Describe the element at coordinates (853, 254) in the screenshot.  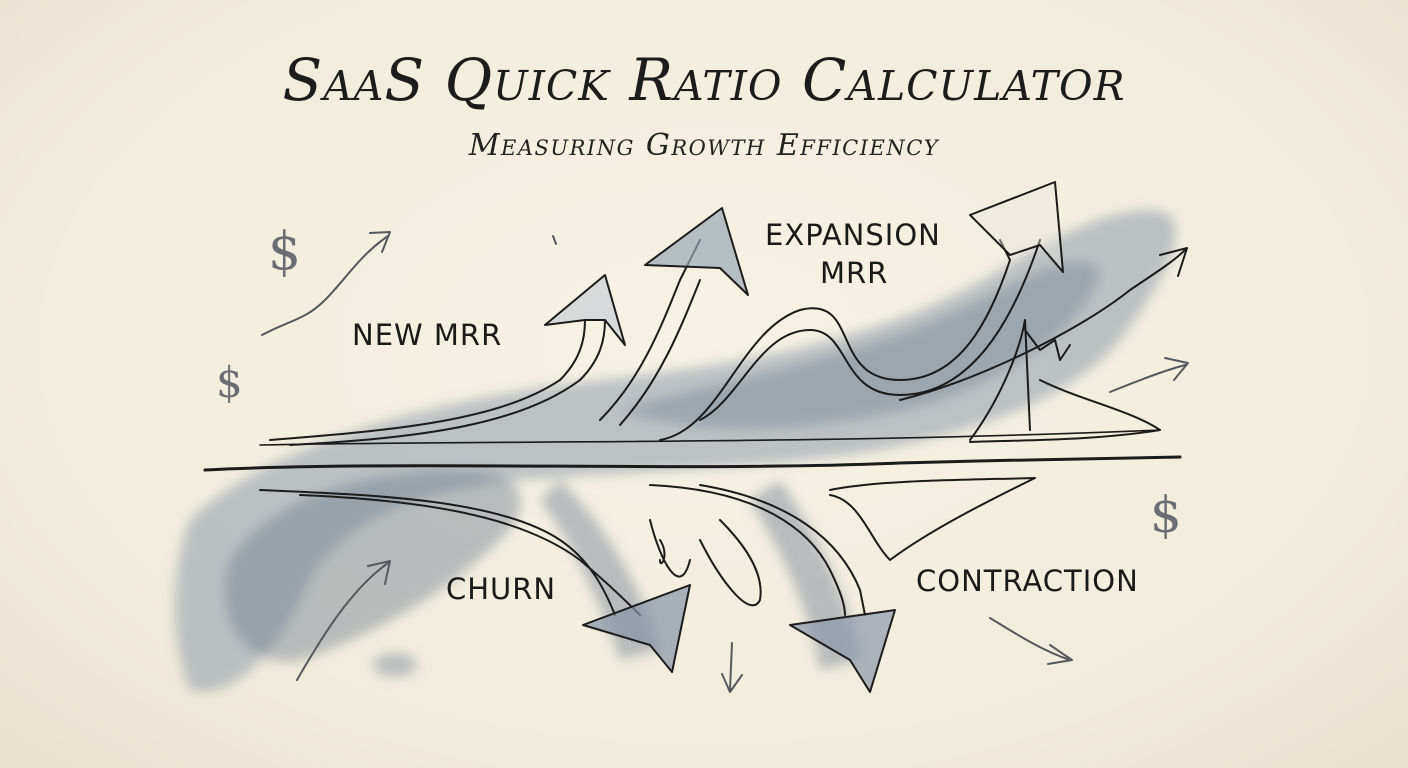
I see `label-expansion-mrr: EXPANSION MRR` at that location.